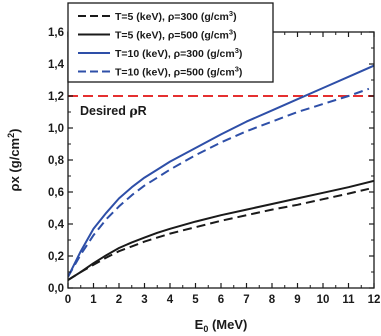 This screenshot has height=336, width=381. I want to click on y-tick-label: 0,0, so click(56, 289).